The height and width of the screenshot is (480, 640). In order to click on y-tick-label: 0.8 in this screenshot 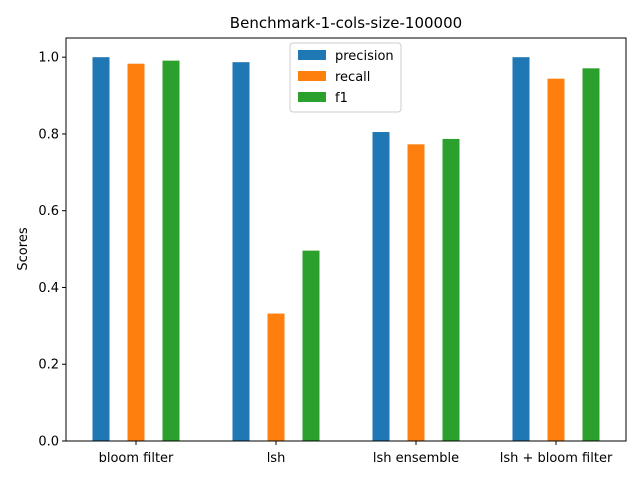, I will do `click(48, 134)`.